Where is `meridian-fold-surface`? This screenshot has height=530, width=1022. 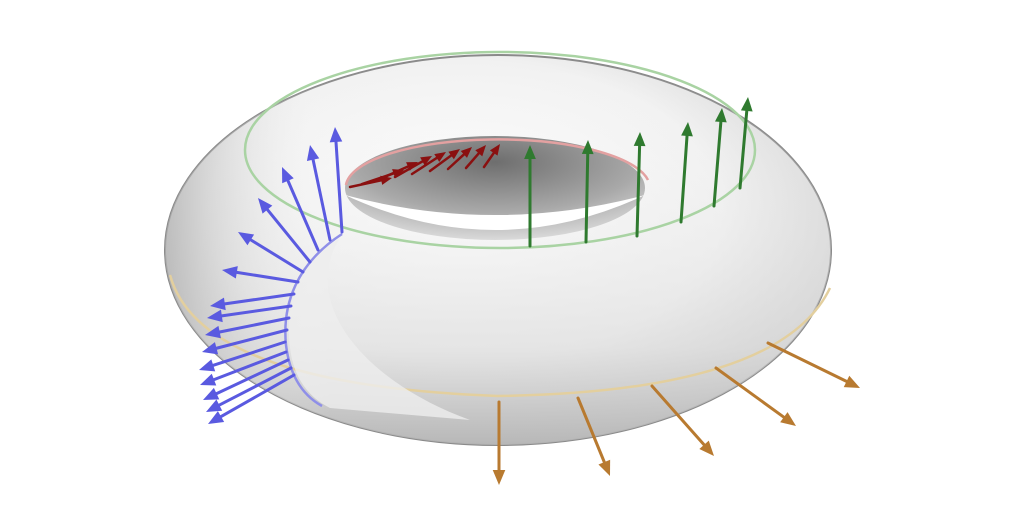
meridian-fold-surface is located at coordinates (379, 329).